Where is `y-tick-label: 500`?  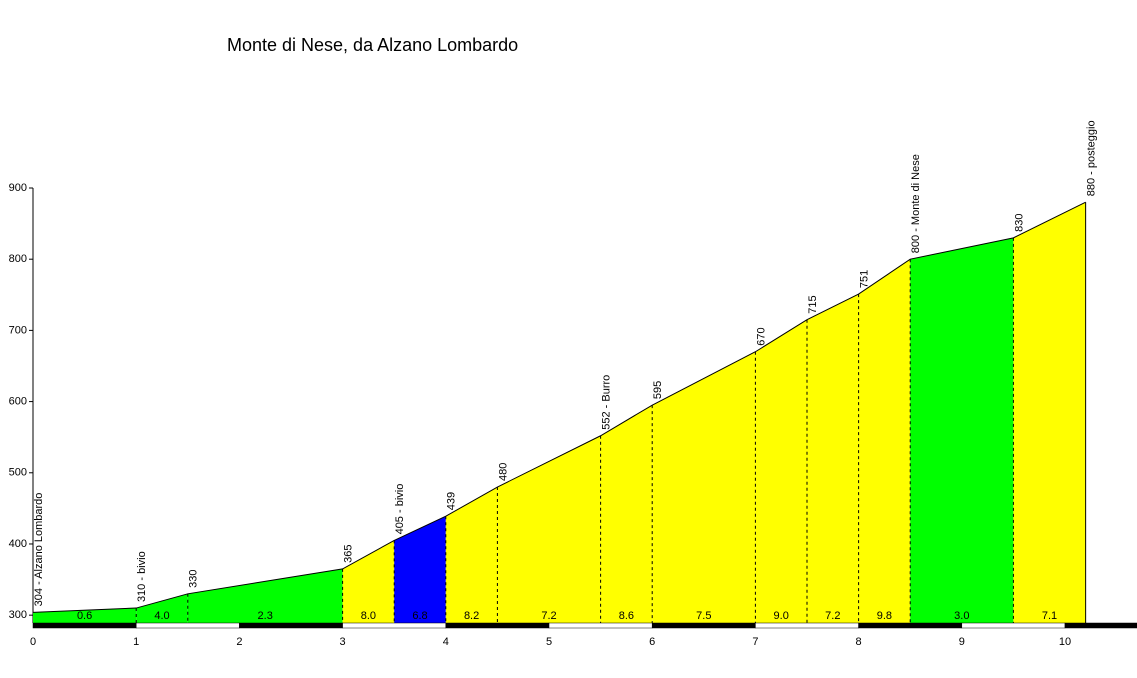 y-tick-label: 500 is located at coordinates (18, 473).